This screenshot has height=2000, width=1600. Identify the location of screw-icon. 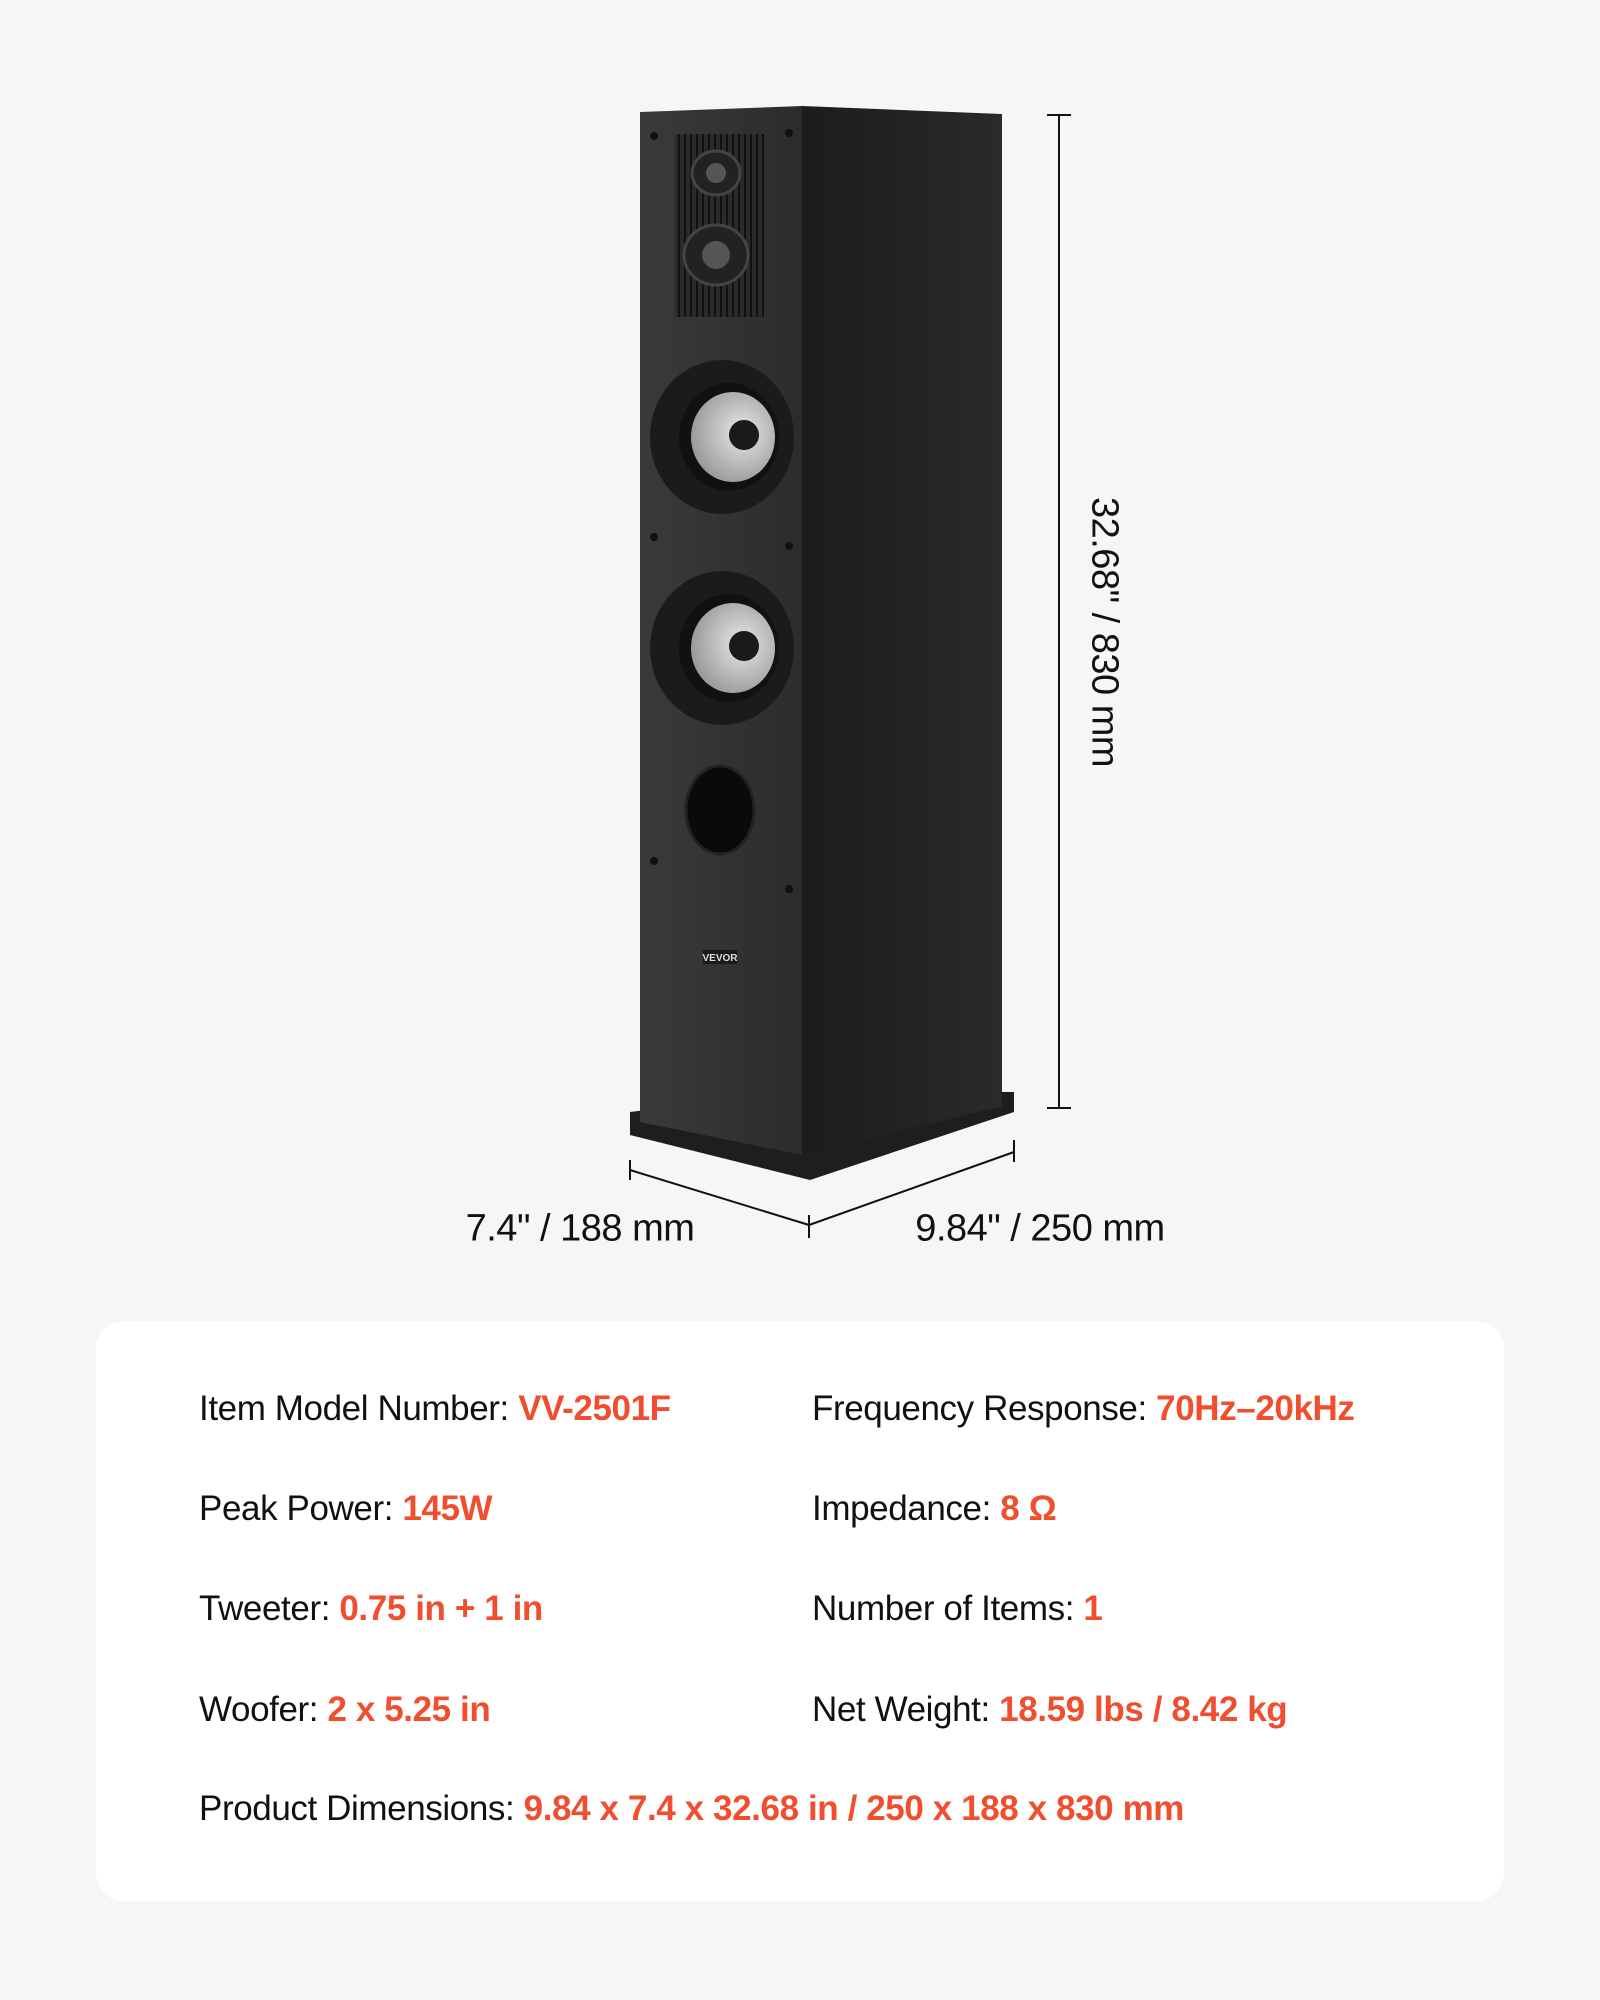
(721, 511).